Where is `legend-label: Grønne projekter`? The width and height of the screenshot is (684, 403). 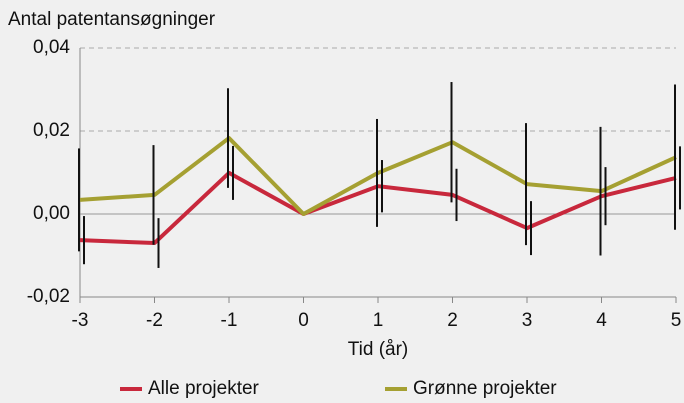
legend-label: Grønne projekter is located at coordinates (485, 388).